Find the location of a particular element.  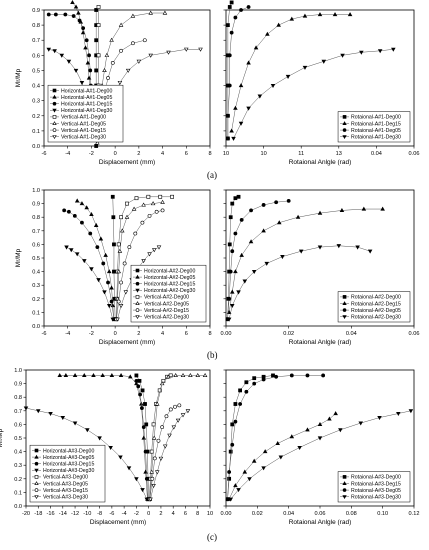

legend-box is located at coordinates (374, 487).